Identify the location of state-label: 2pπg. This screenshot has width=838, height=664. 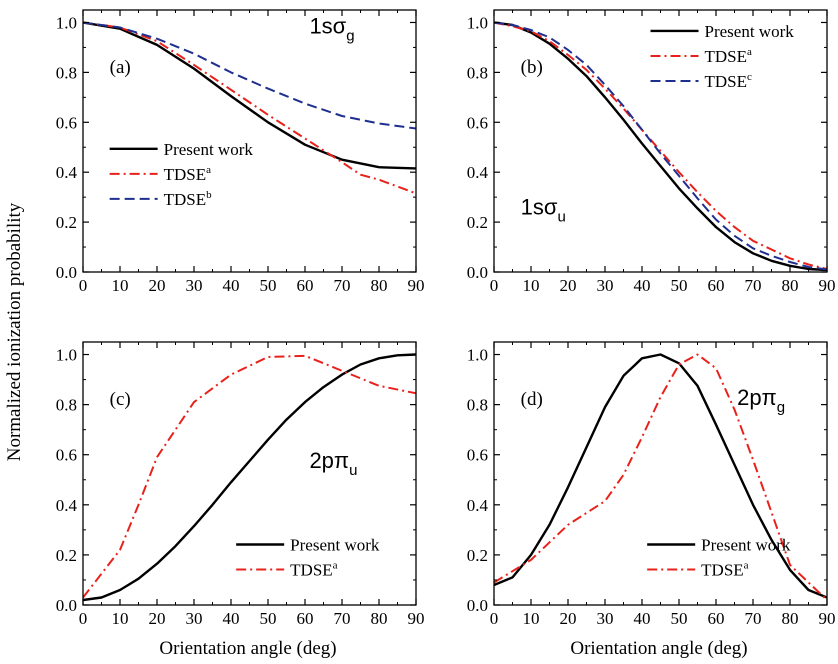
(761, 400).